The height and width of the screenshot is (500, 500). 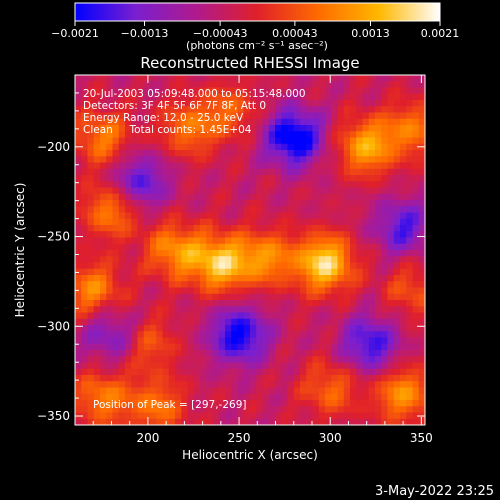 What do you see at coordinates (53, 237) in the screenshot?
I see `y-tick-label: −250` at bounding box center [53, 237].